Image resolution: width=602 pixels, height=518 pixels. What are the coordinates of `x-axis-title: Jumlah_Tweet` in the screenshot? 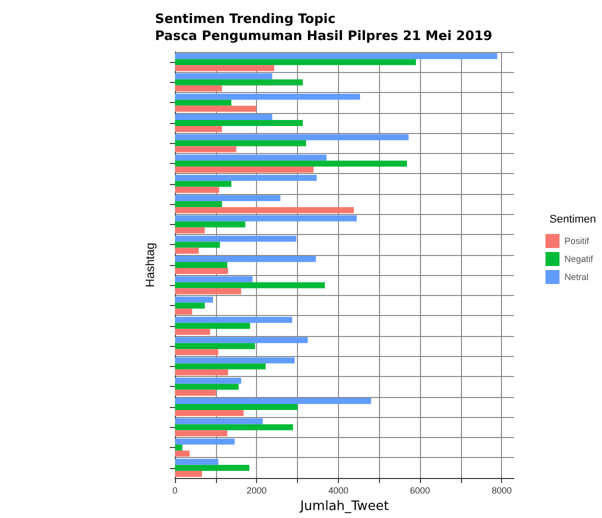 It's located at (344, 506).